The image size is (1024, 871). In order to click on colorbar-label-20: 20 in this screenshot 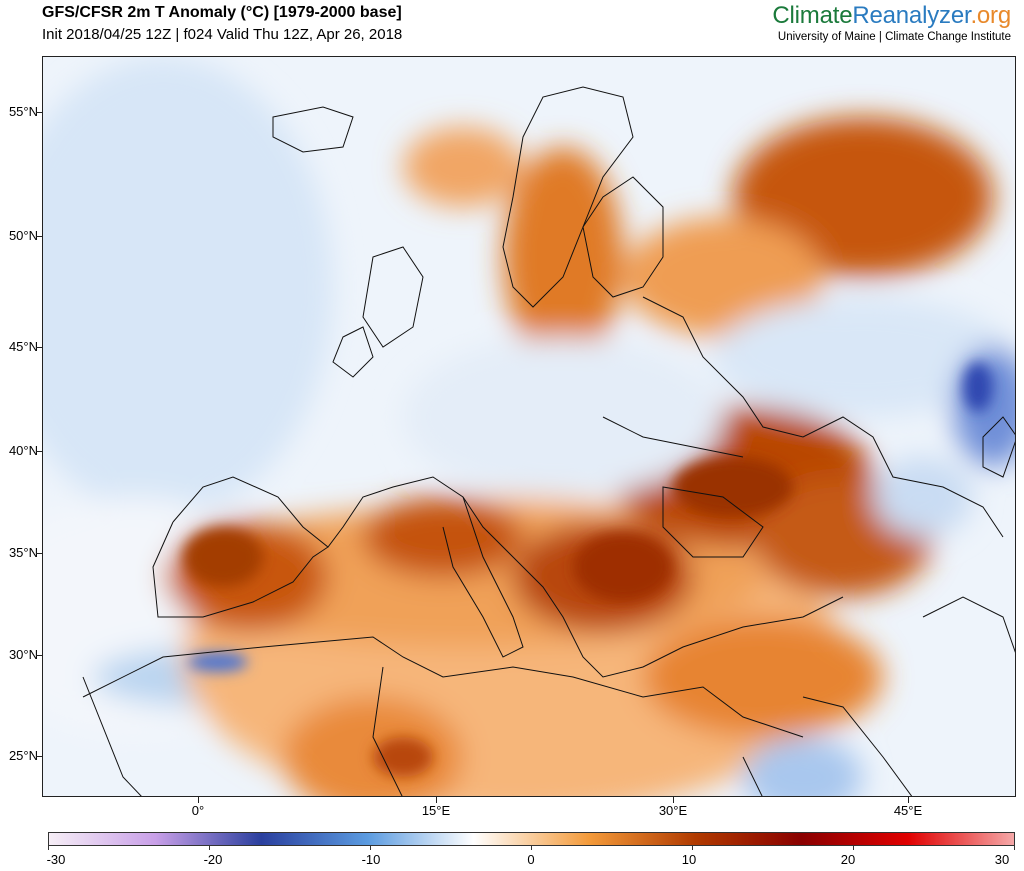, I will do `click(848, 859)`.